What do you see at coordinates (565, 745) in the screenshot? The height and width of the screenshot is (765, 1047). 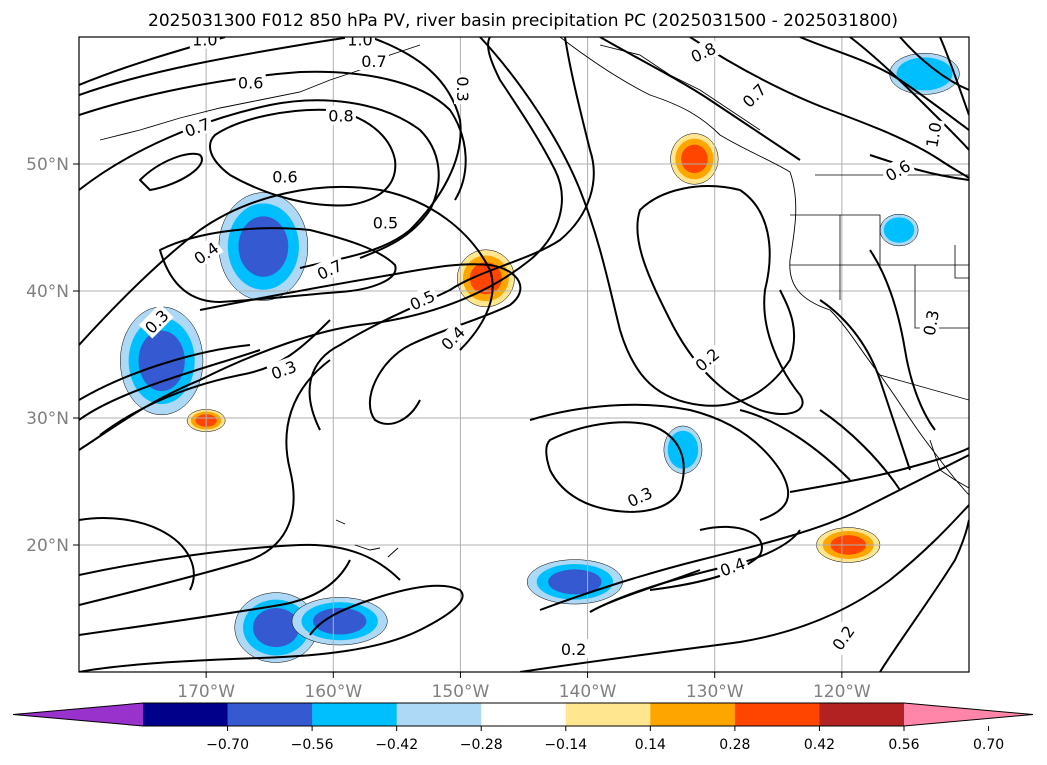 I see `colorbar-tick-label: −0.14` at bounding box center [565, 745].